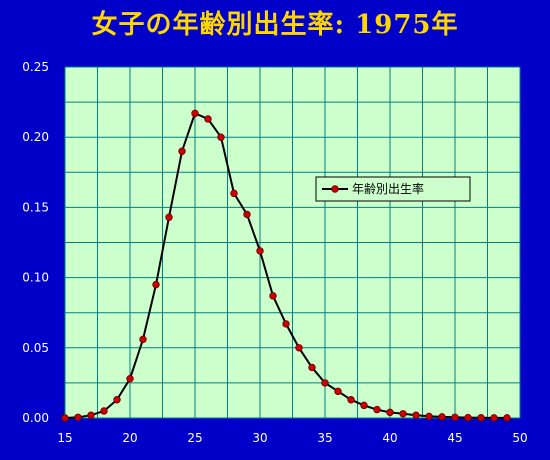 The image size is (550, 460). Describe the element at coordinates (389, 438) in the screenshot. I see `x-tick-label: 40` at that location.